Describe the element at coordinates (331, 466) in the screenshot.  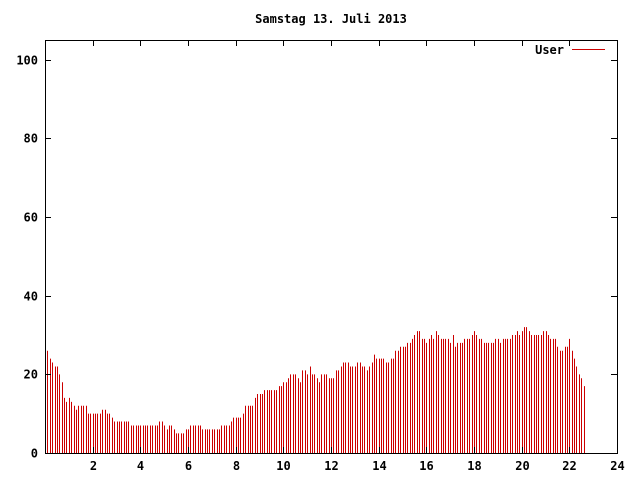
I see `x-tick-label: 12` at that location.